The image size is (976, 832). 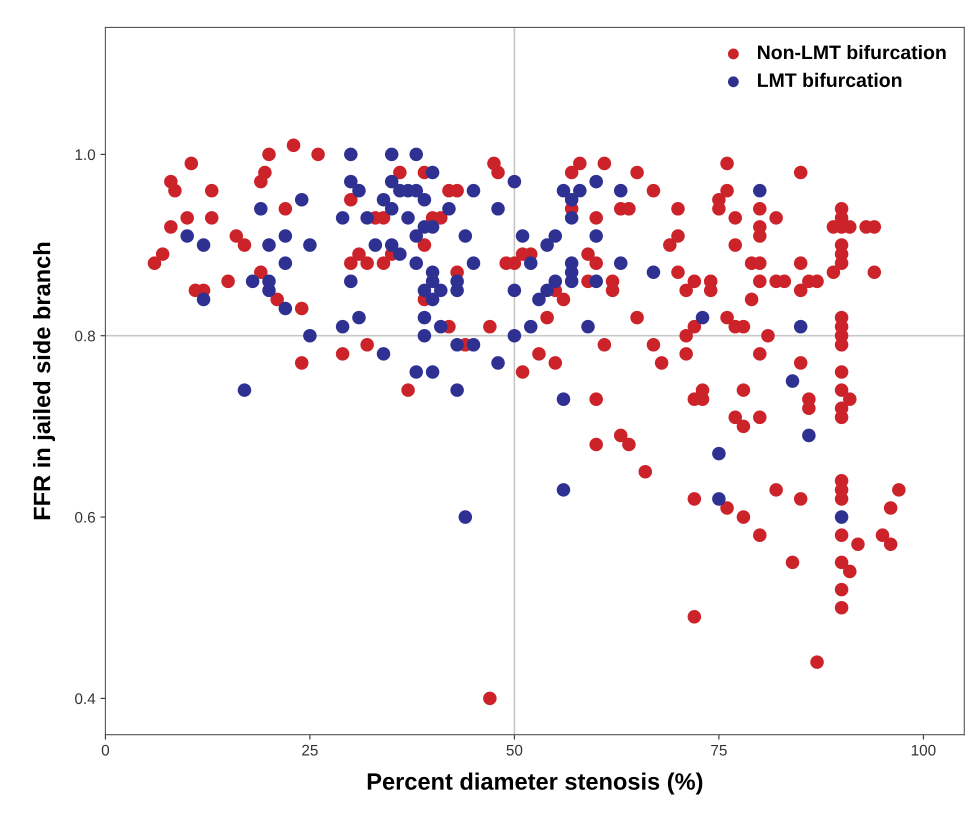 What do you see at coordinates (106, 750) in the screenshot?
I see `x-tick-label: 0` at bounding box center [106, 750].